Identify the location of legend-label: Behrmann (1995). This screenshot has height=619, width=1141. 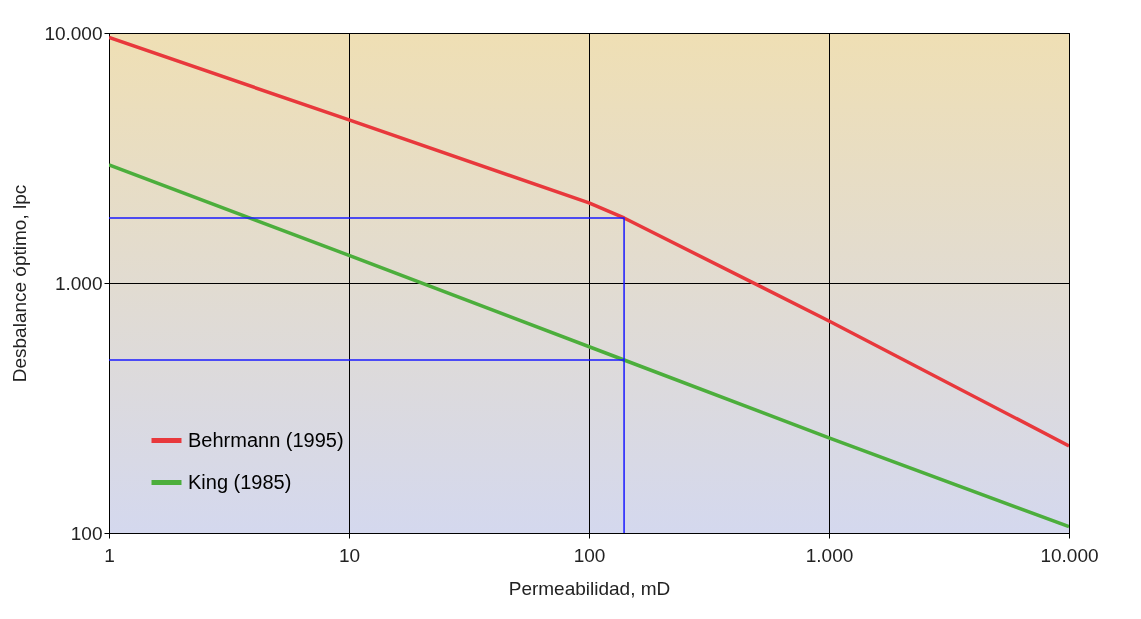
(266, 439).